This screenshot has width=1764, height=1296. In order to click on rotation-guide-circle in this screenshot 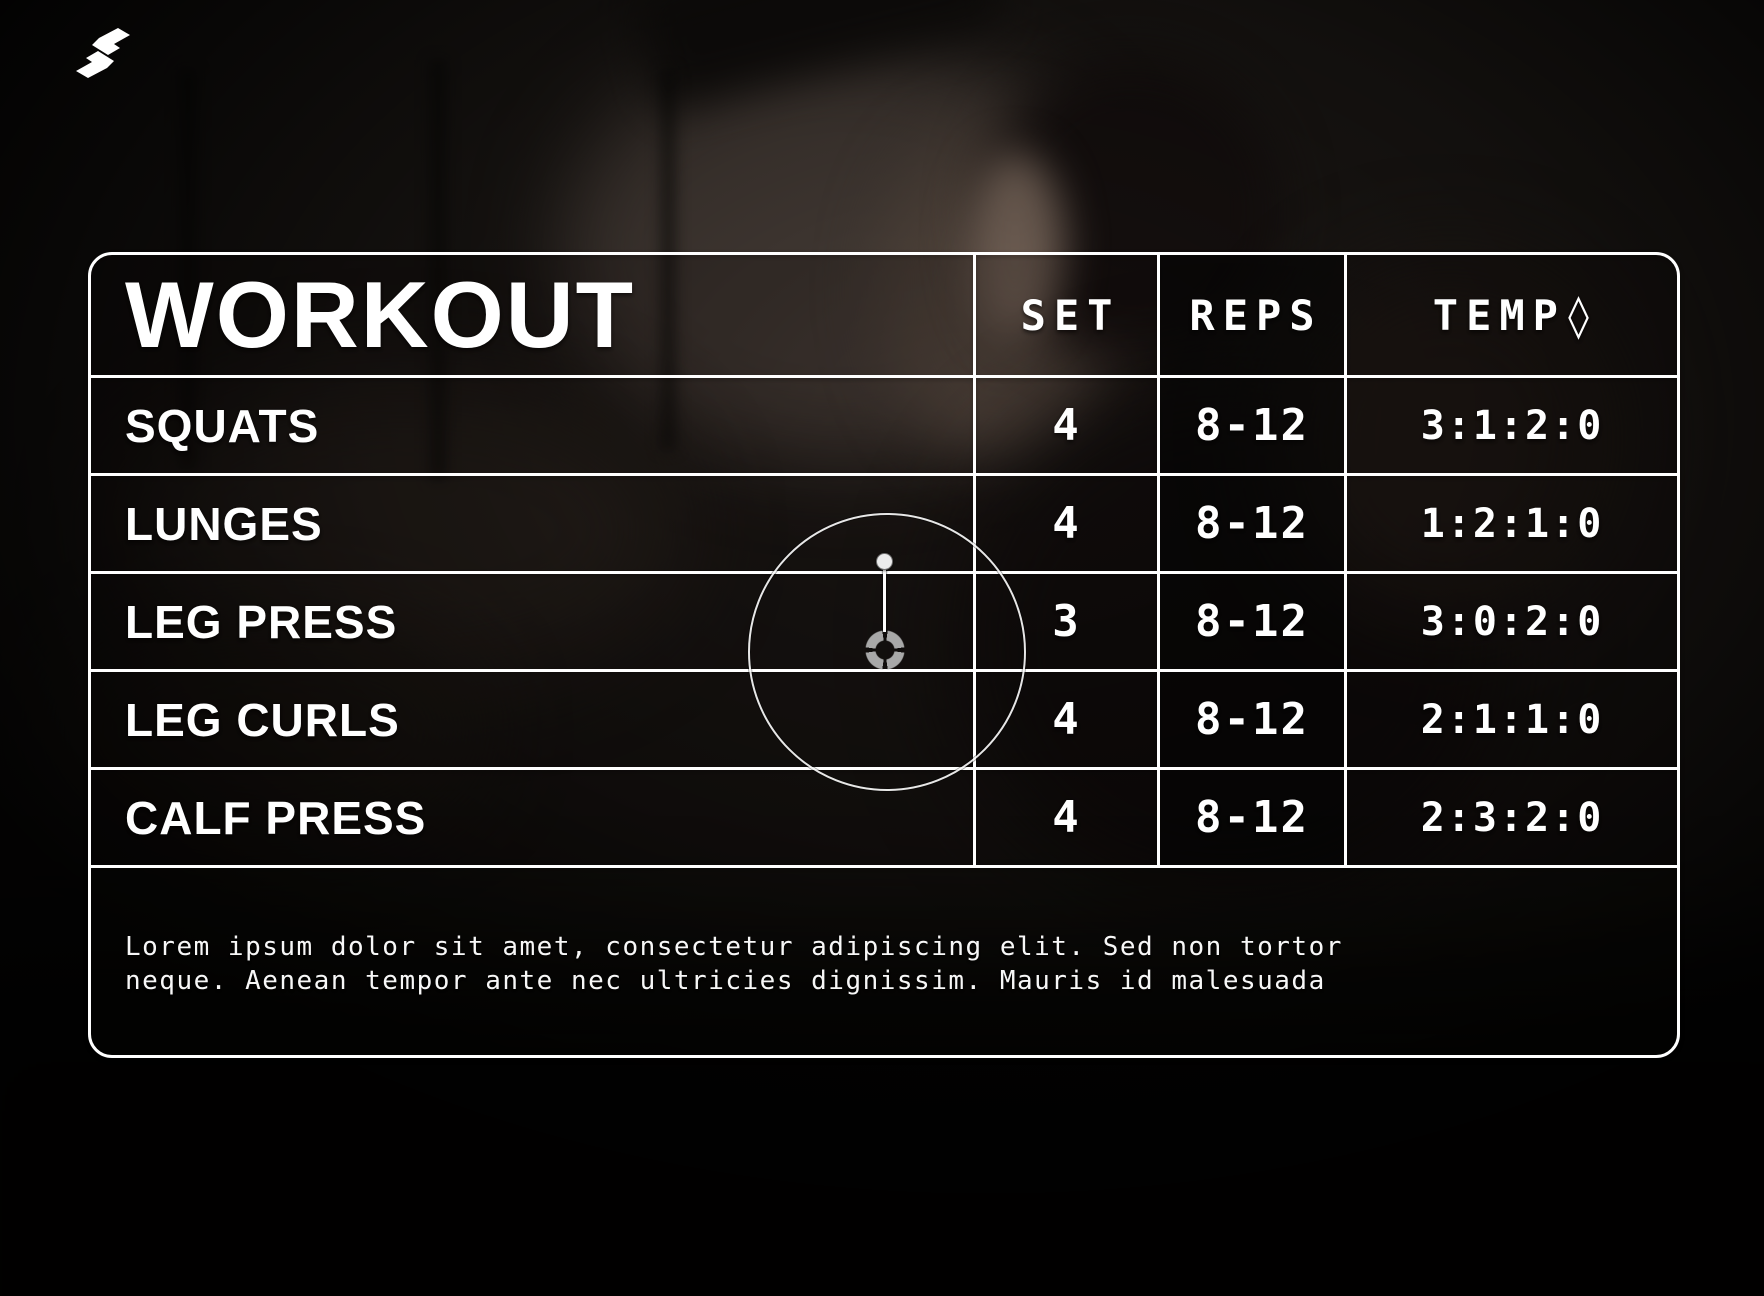, I will do `click(887, 652)`.